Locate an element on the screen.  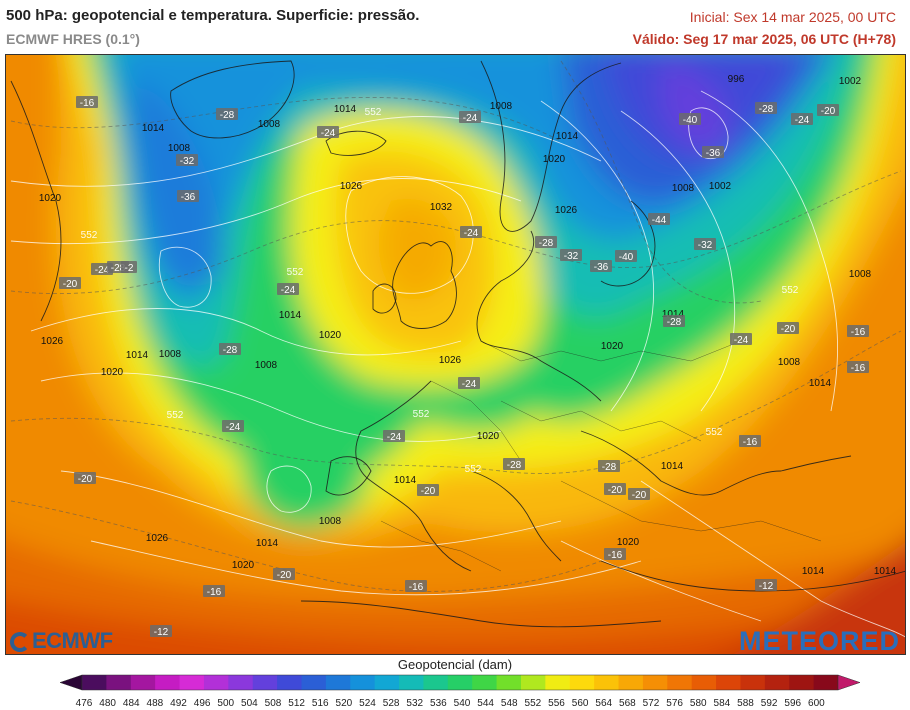
colorbar-tick: 568 is located at coordinates (627, 703).